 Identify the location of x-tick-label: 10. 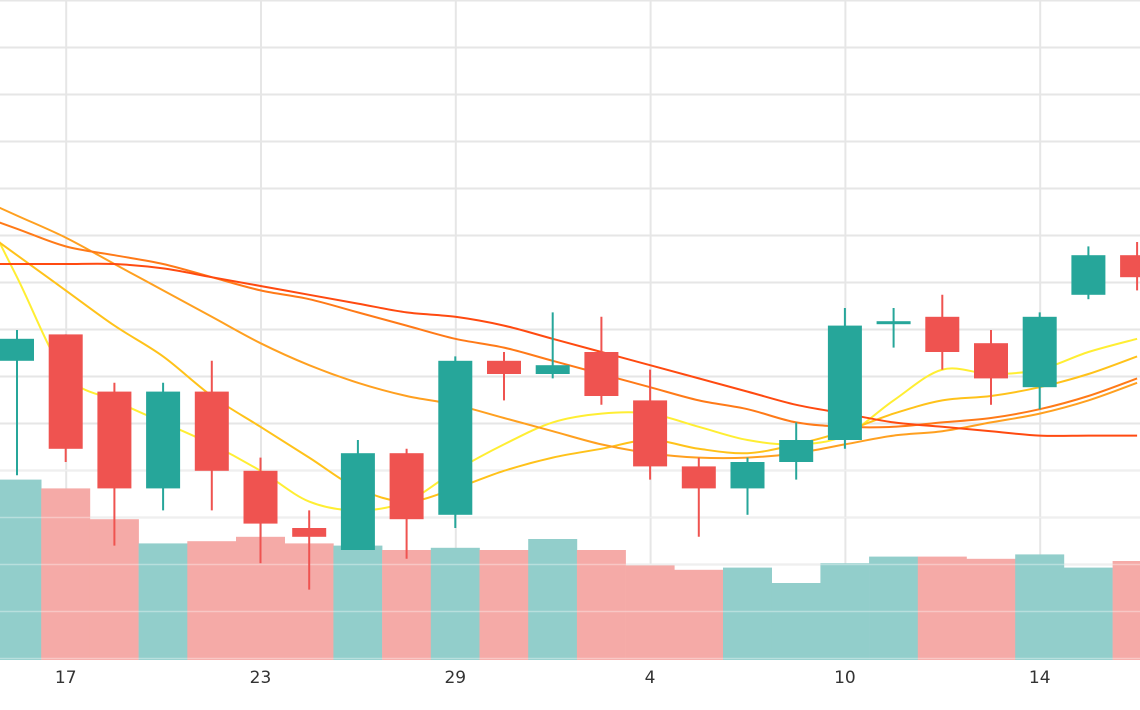
(845, 678).